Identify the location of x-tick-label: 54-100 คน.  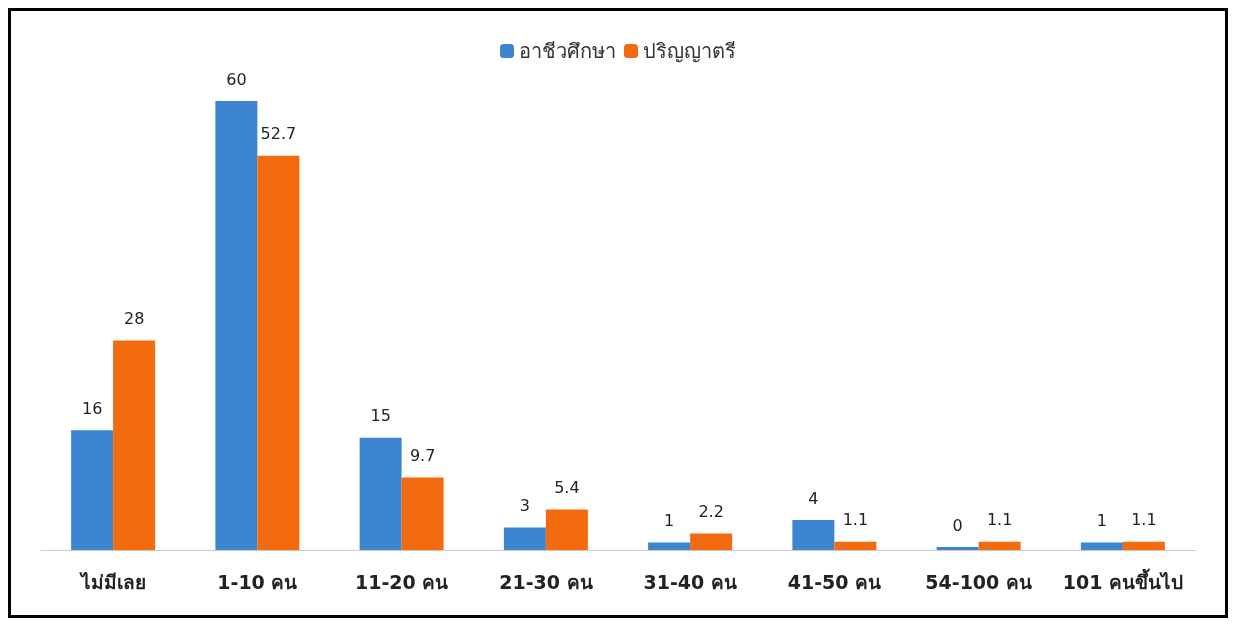
(978, 581).